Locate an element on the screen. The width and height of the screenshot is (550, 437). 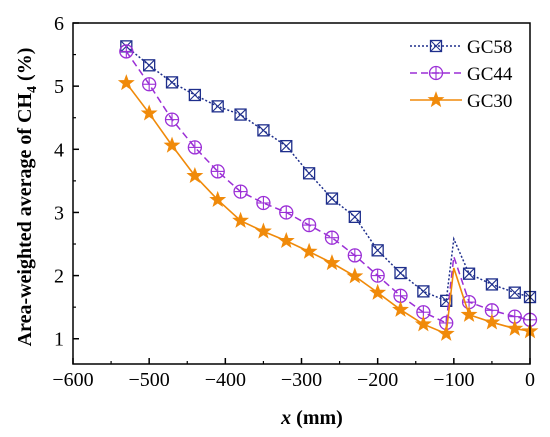
x-tick-label: −400 is located at coordinates (225, 380).